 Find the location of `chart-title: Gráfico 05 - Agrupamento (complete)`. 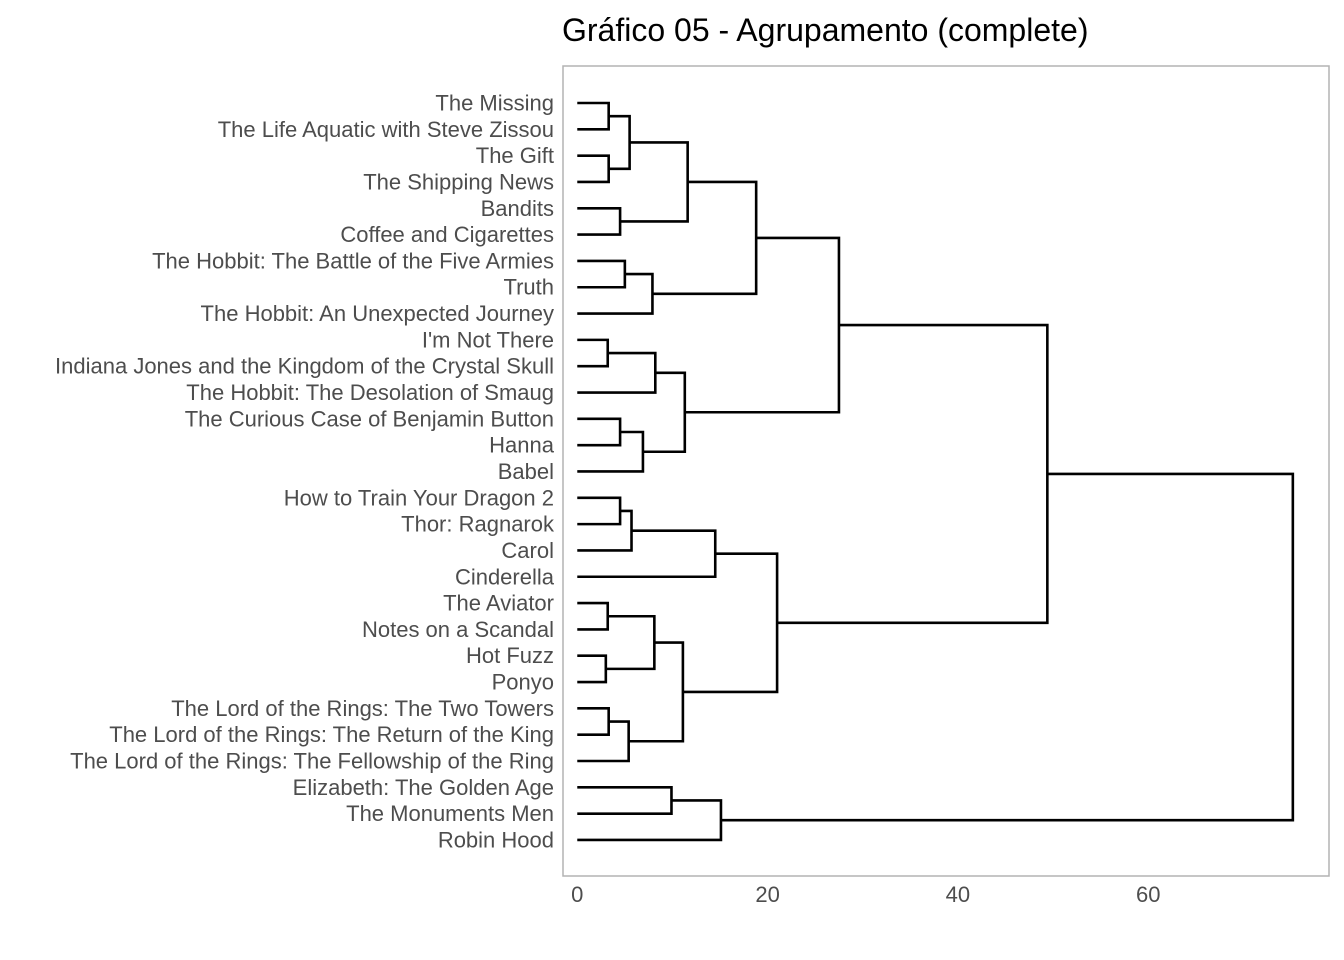

chart-title: Gráfico 05 - Agrupamento (complete) is located at coordinates (825, 30).